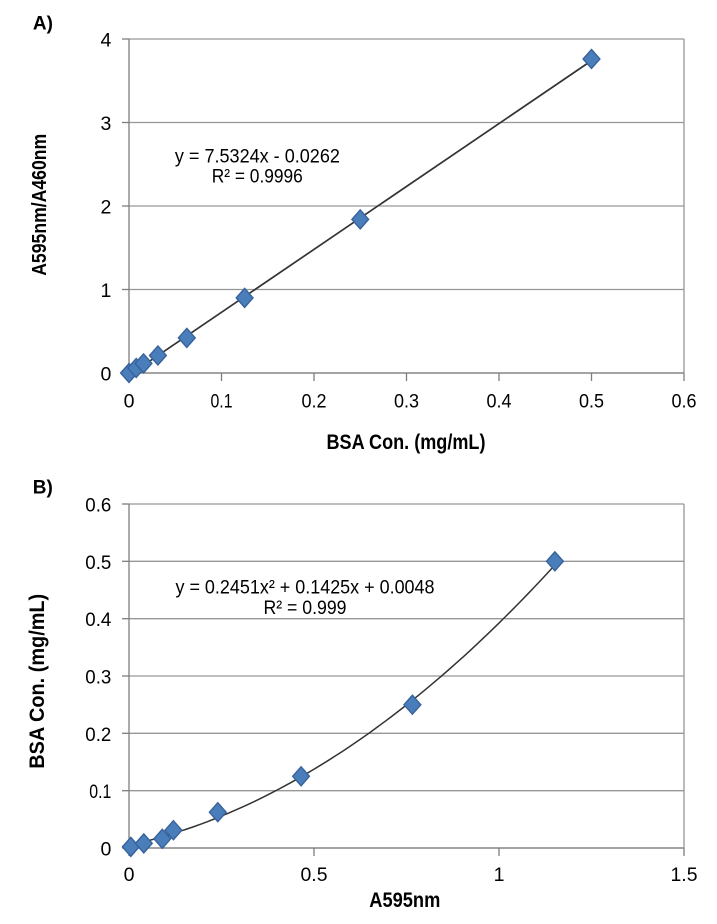 This screenshot has width=717, height=924. I want to click on svg-text: R² = 0.999, so click(305, 608).